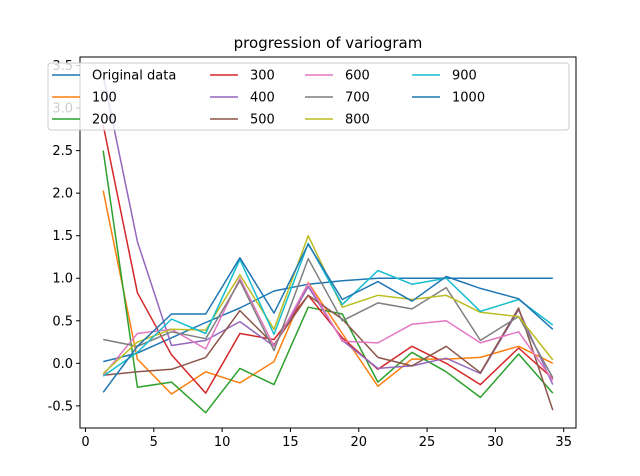 The image size is (640, 476). What do you see at coordinates (104, 120) in the screenshot?
I see `legend-label: 200` at bounding box center [104, 120].